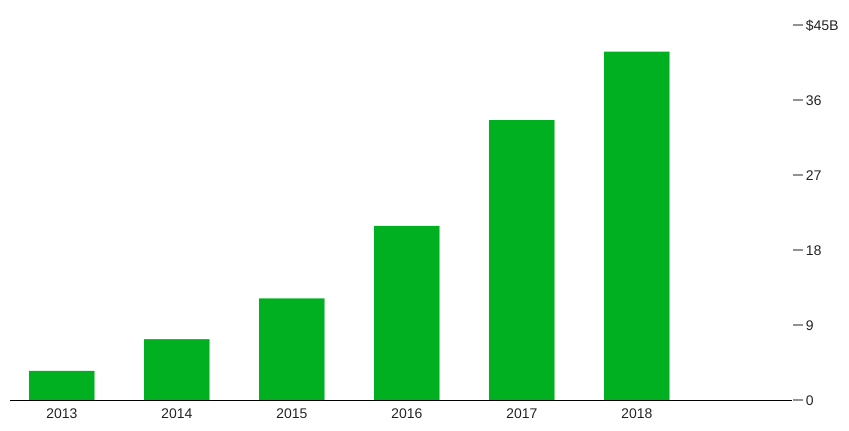  I want to click on y-tick-label: 18, so click(814, 250).